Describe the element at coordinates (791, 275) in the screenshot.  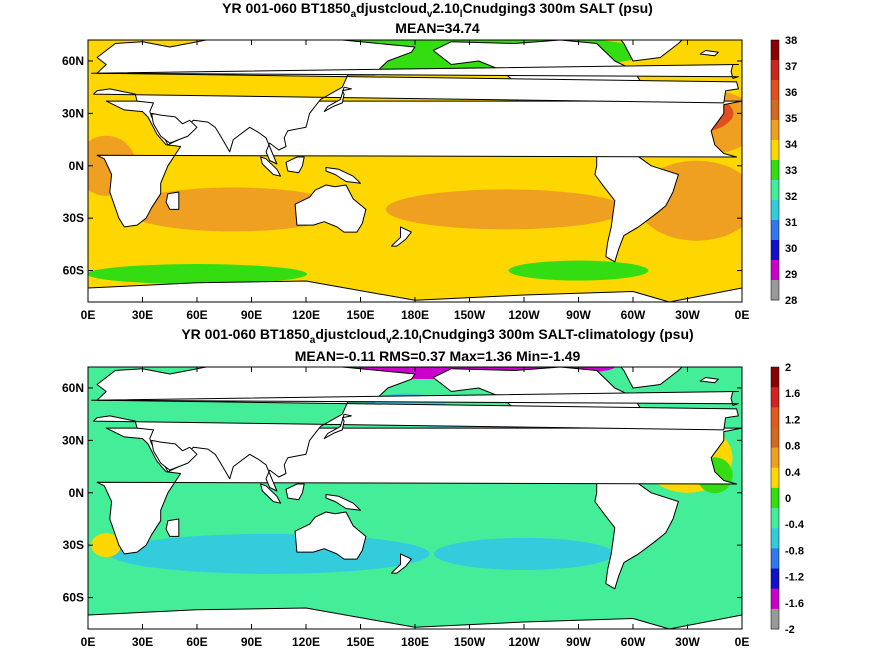
I see `colorbar-label: 29` at that location.